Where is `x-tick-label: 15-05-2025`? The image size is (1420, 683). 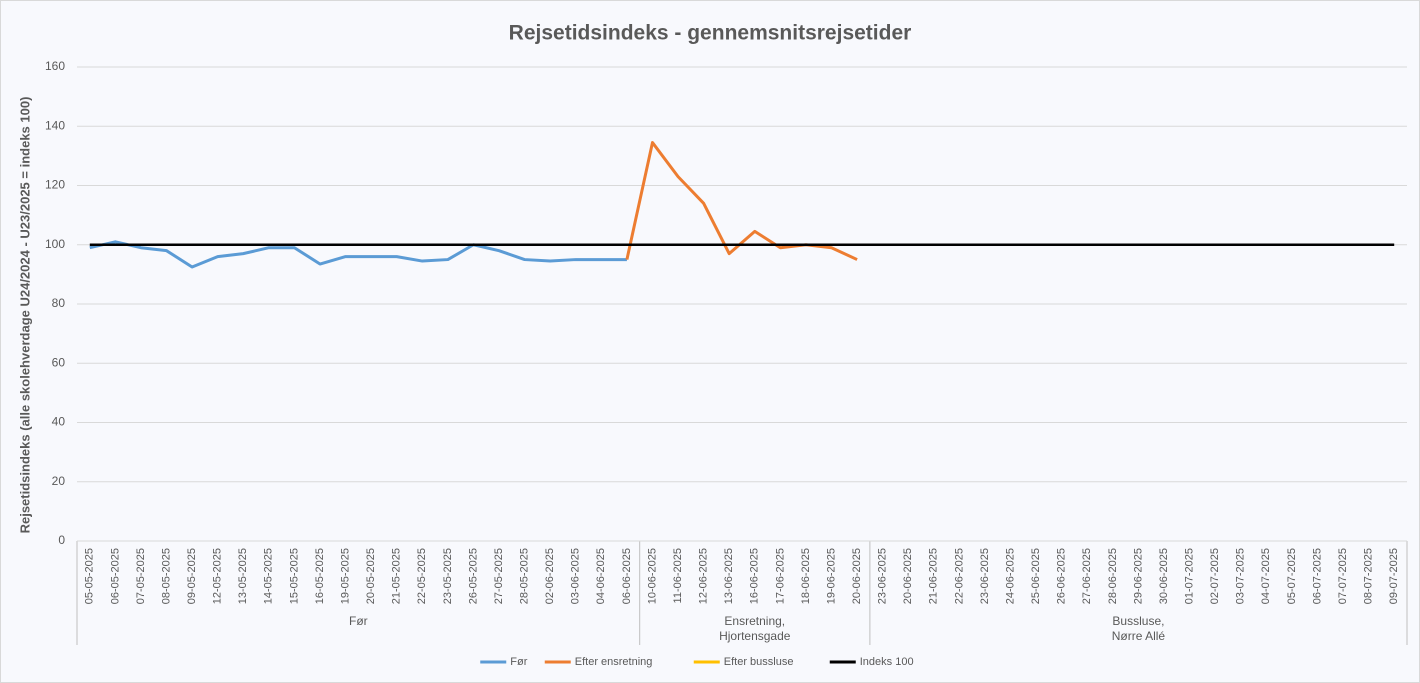 x-tick-label: 15-05-2025 is located at coordinates (294, 576).